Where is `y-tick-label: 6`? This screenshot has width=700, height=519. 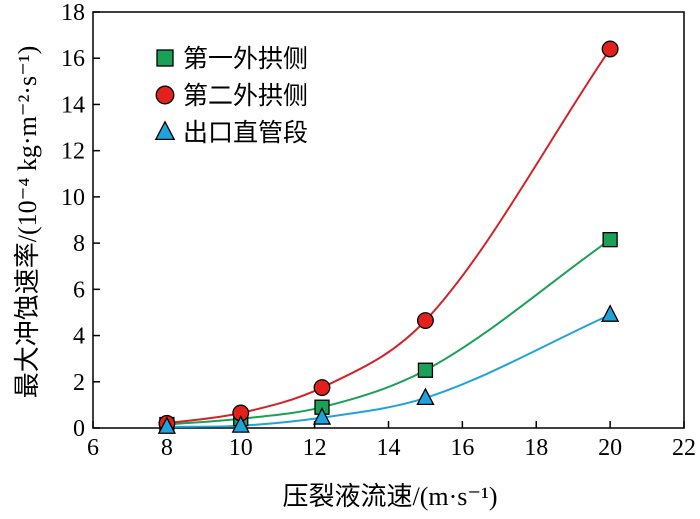
y-tick-label: 6 is located at coordinates (79, 290).